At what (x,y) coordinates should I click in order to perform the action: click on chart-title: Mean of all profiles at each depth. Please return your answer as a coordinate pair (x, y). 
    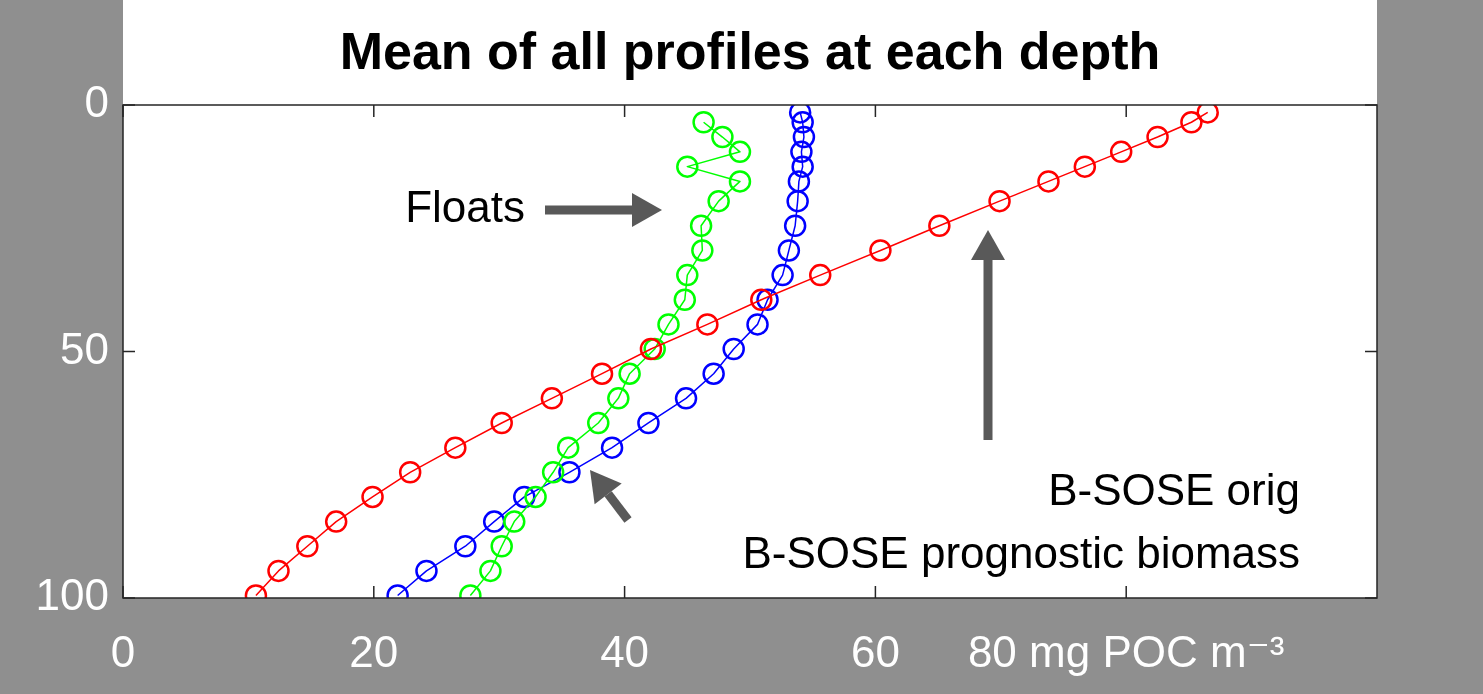
    Looking at the image, I should click on (750, 50).